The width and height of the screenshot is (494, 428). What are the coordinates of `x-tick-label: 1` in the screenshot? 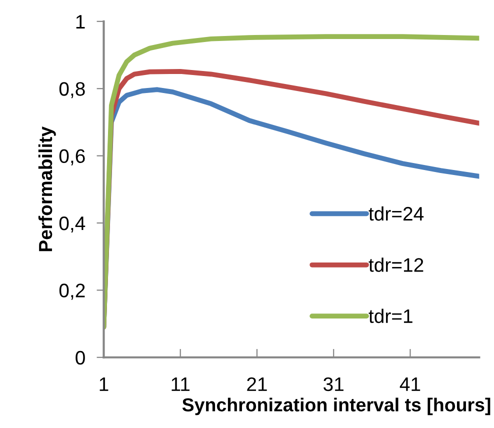 It's located at (104, 384).